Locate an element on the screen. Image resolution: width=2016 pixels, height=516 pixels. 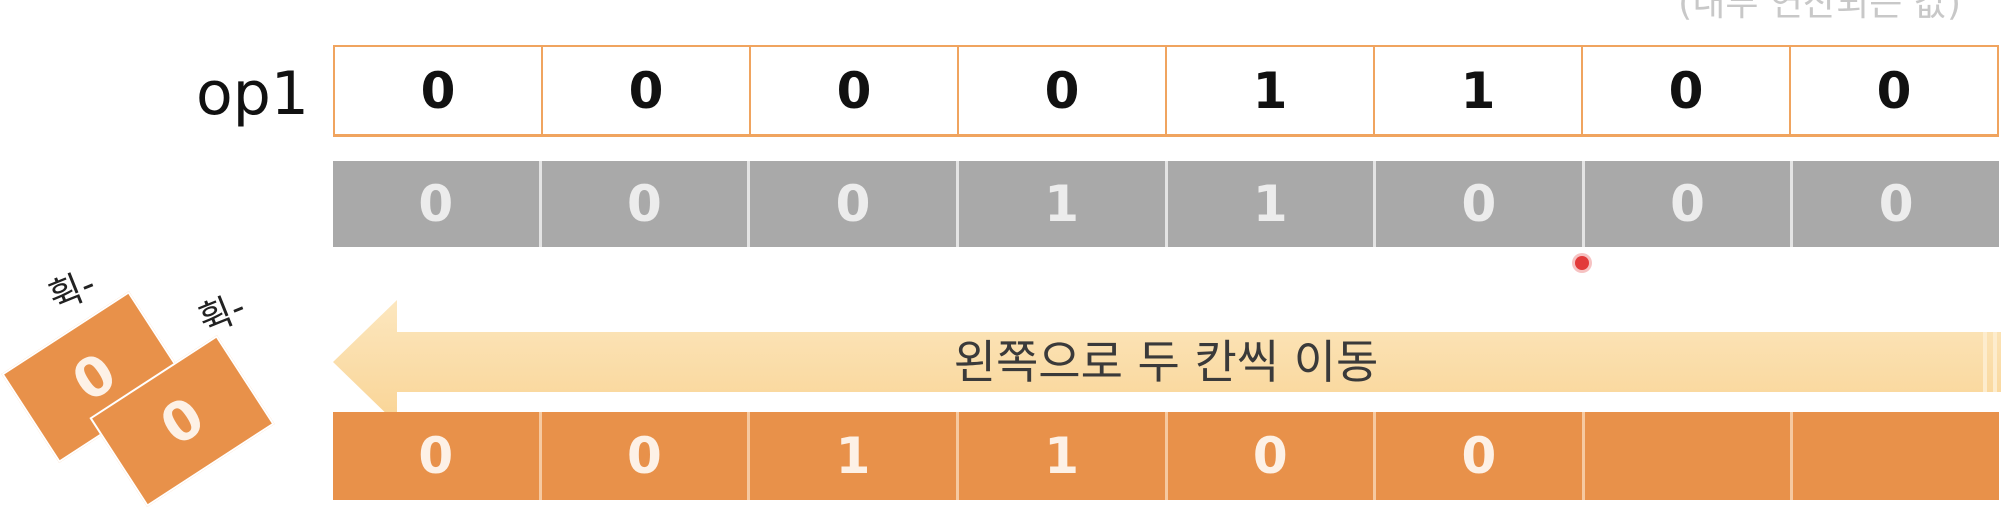
op1-bit-row: 0 0 0 0 1 1 0 0 is located at coordinates (1166, 91).